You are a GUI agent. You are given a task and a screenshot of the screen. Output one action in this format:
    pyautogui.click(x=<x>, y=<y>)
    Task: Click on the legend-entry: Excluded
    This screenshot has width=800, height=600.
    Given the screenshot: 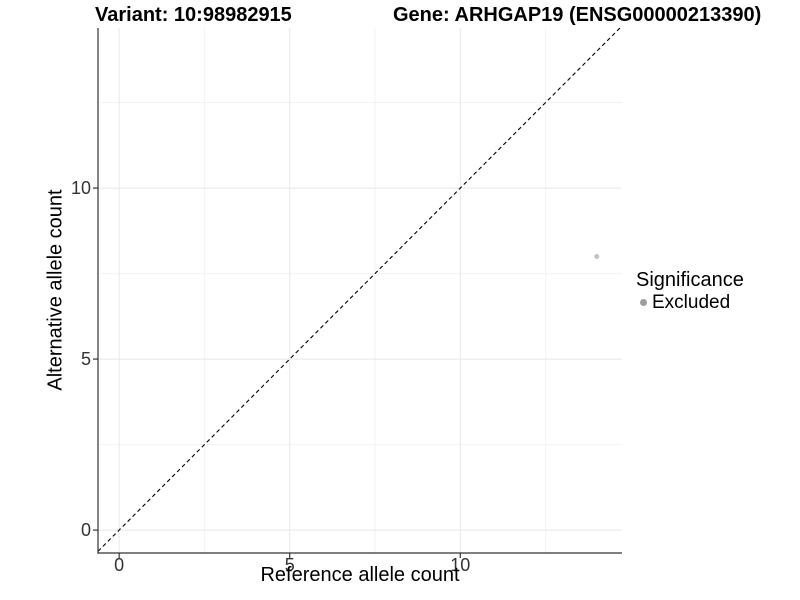 What is the action you would take?
    pyautogui.click(x=690, y=302)
    